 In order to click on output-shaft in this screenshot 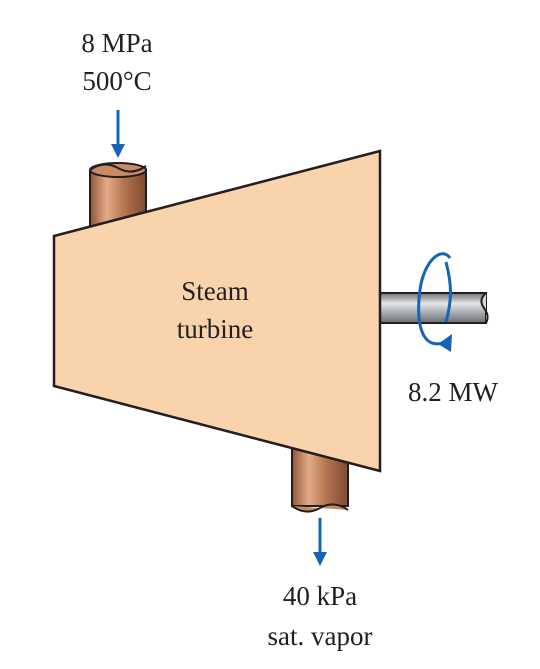, I will do `click(434, 308)`.